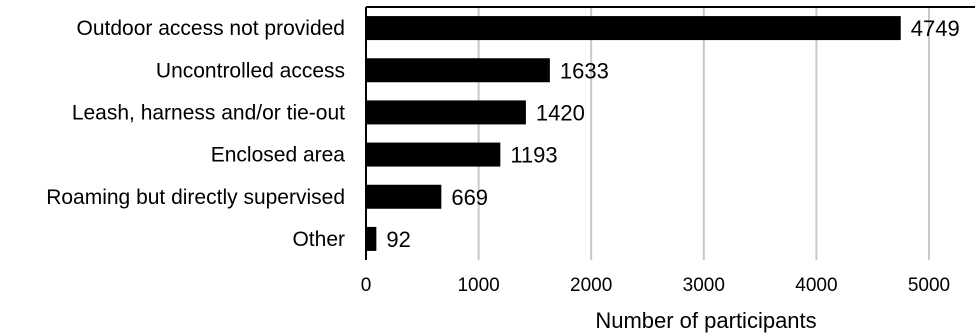 This screenshot has width=978, height=336. What do you see at coordinates (318, 239) in the screenshot?
I see `category-label: Other` at bounding box center [318, 239].